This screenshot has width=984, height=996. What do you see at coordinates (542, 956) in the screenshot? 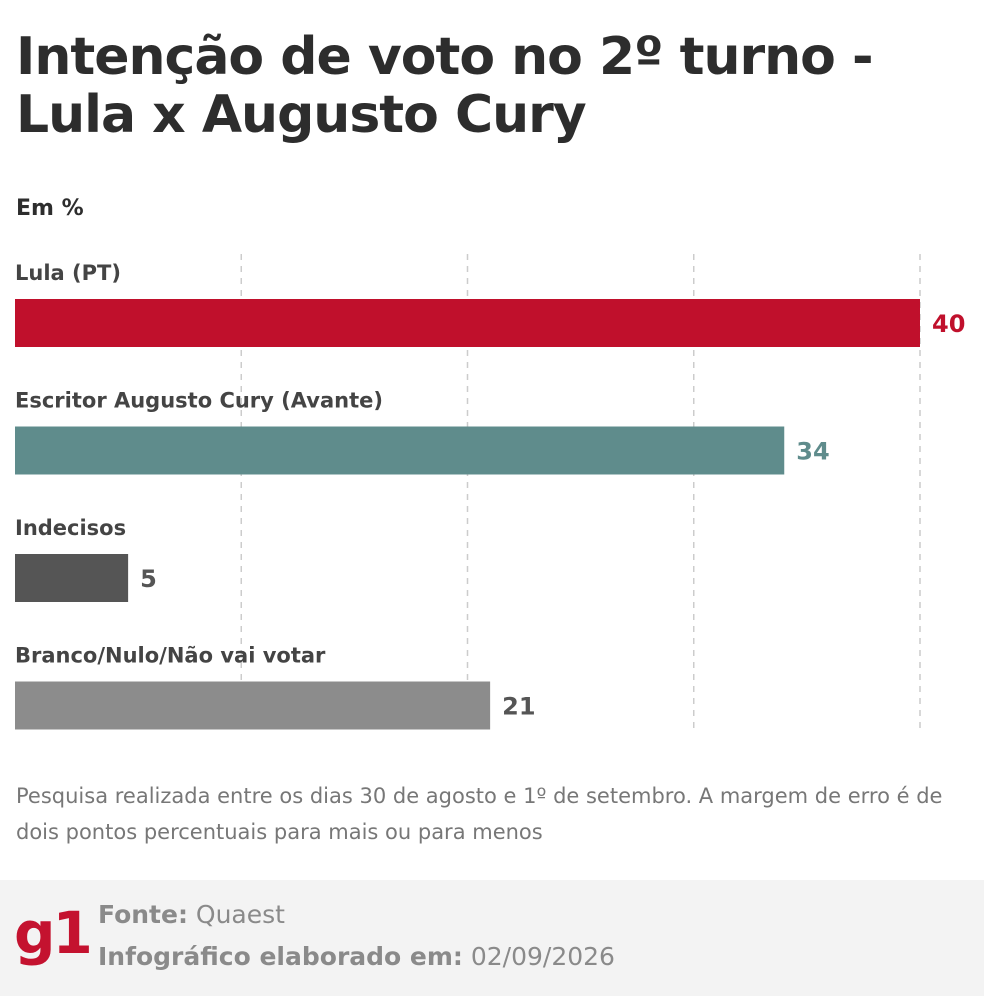
I see `made-value: 02/09/2026` at bounding box center [542, 956].